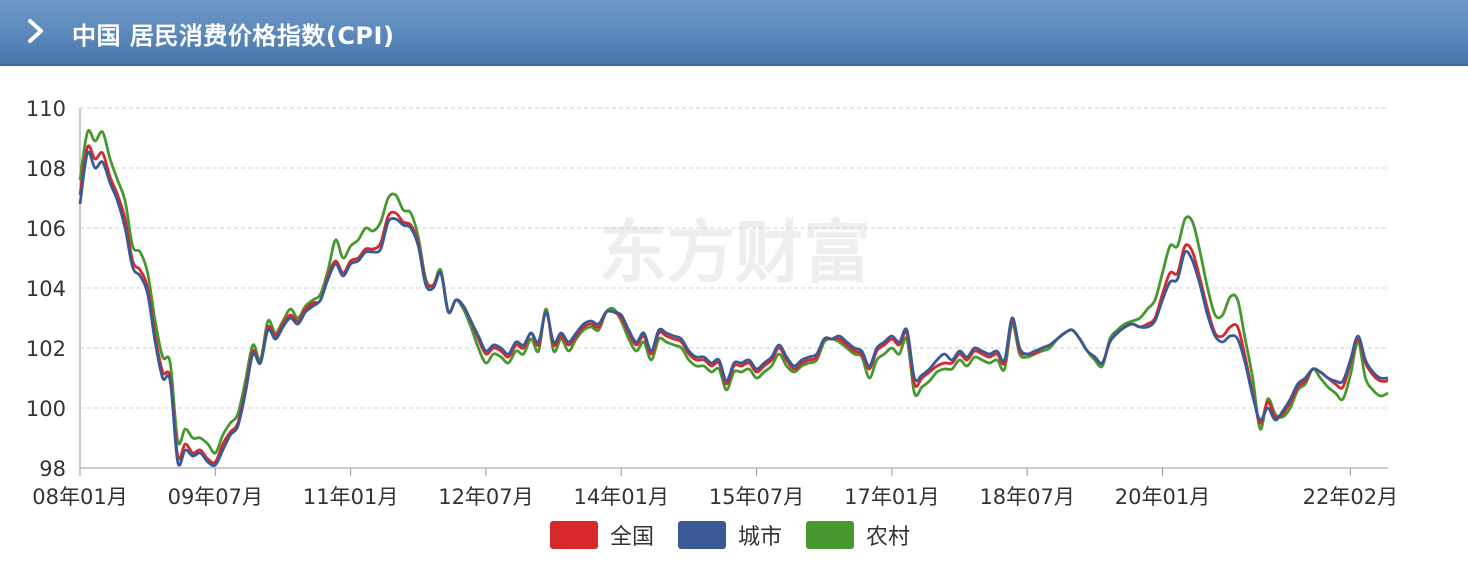 This screenshot has width=1468, height=564. I want to click on chart-header: 中国 居民消费价格指数(CPI), so click(734, 33).